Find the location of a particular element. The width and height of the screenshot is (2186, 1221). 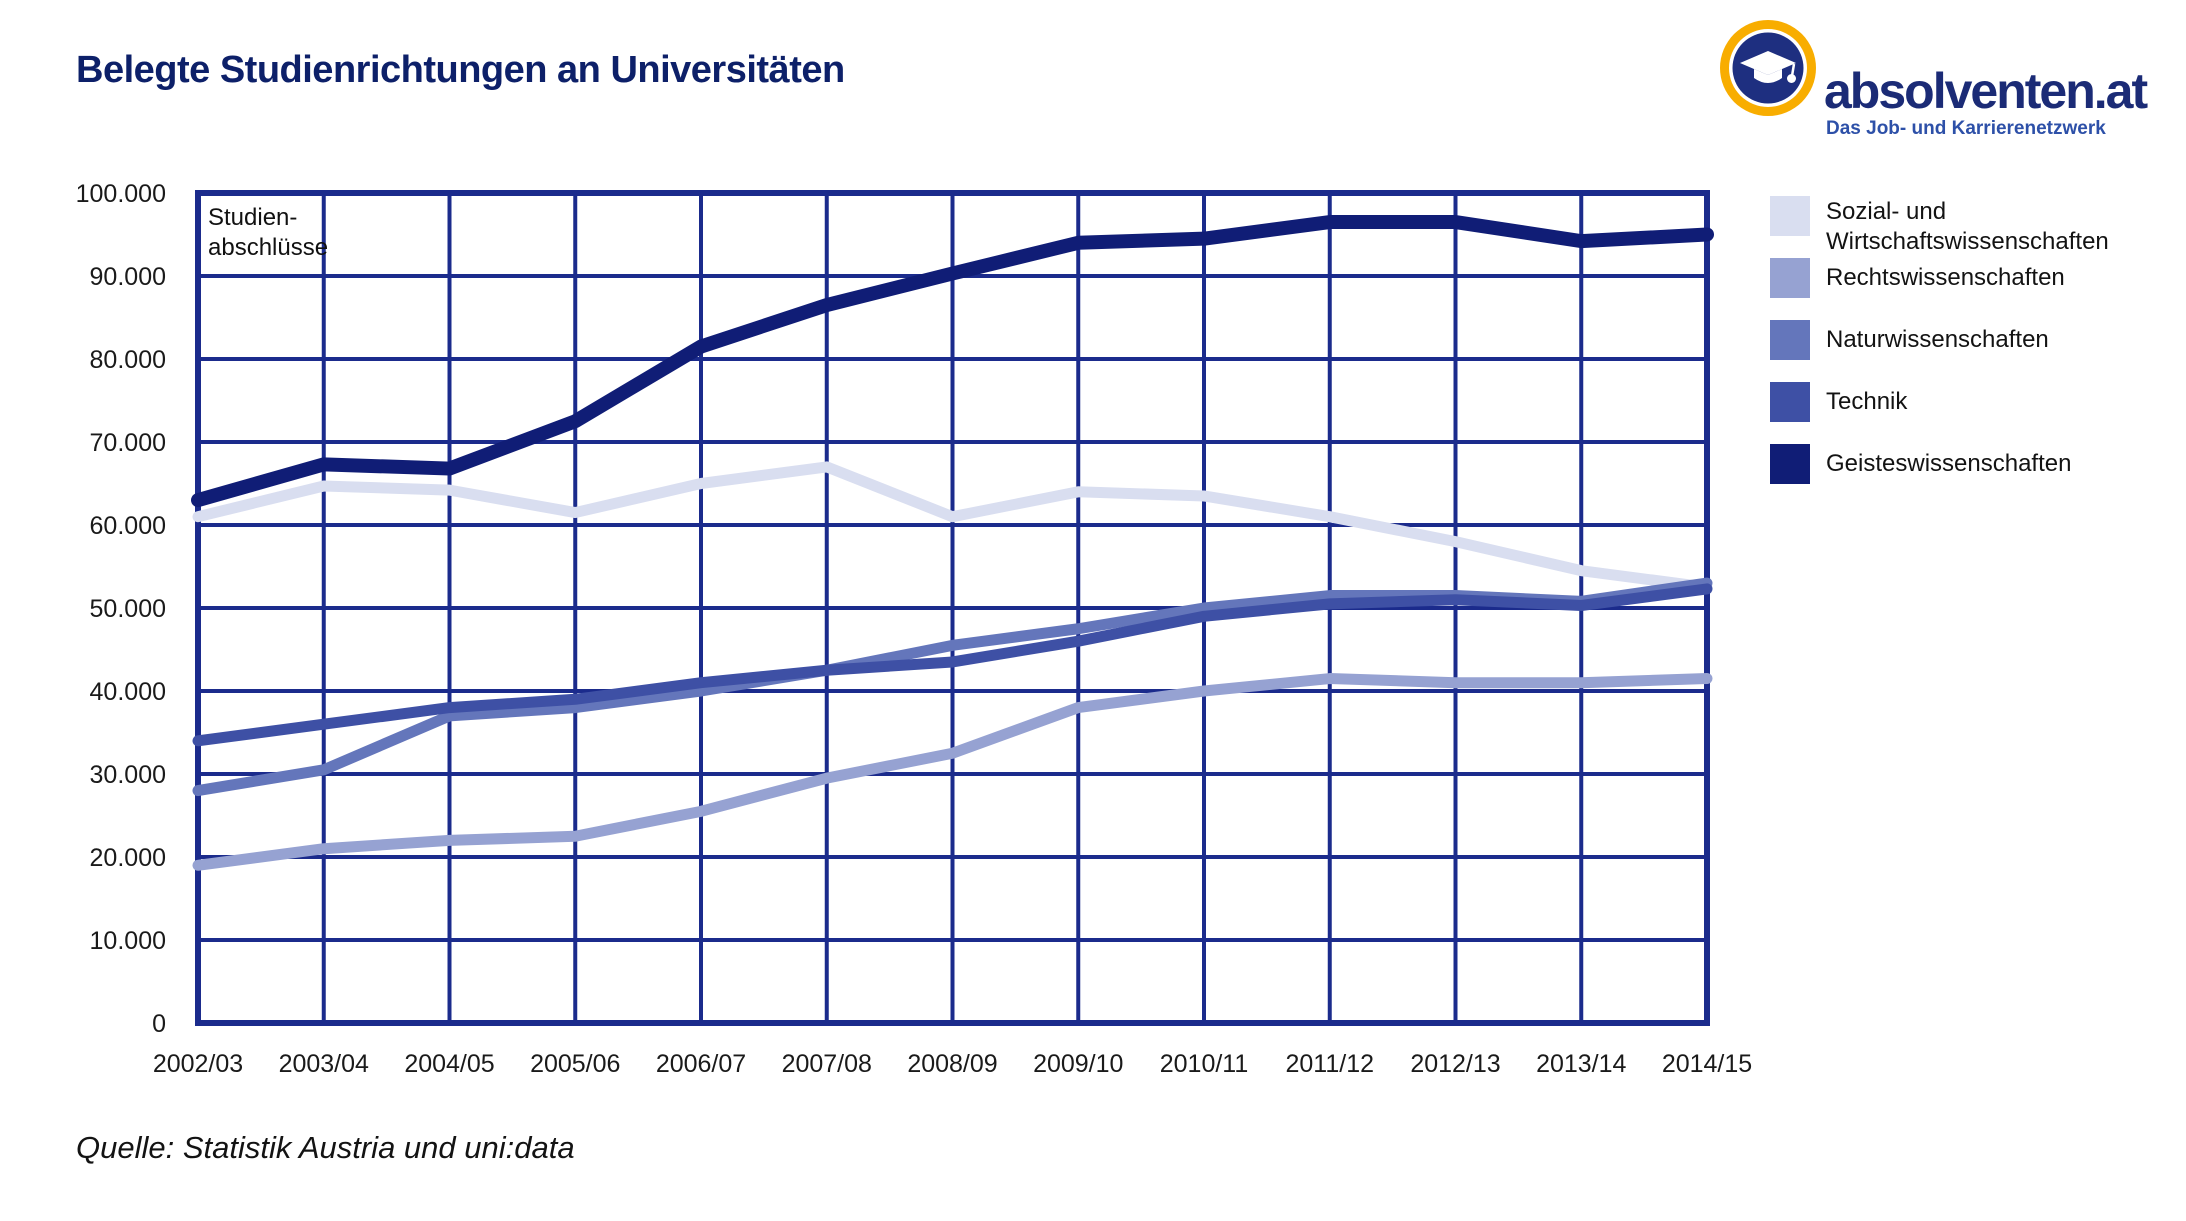

x-axis-label: 2009/10 is located at coordinates (1078, 1064).